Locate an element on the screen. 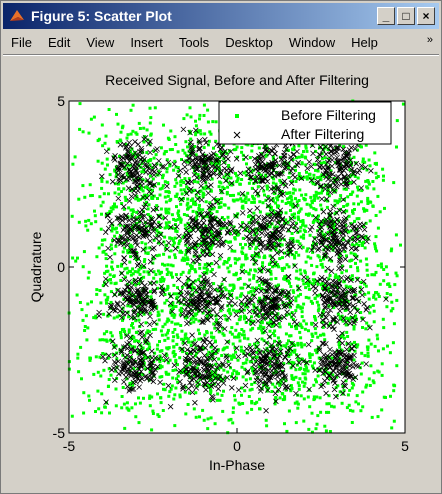 The width and height of the screenshot is (442, 494). maximize-button: □ is located at coordinates (406, 16).